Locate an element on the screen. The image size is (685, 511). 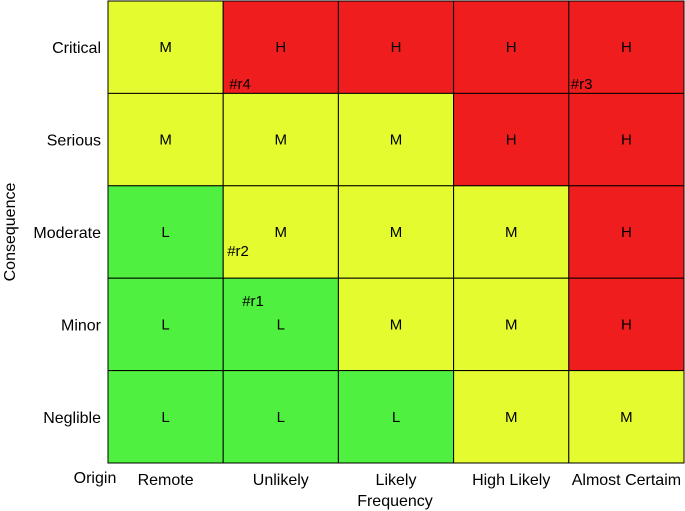
cell-critical-unlikely is located at coordinates (280, 47).